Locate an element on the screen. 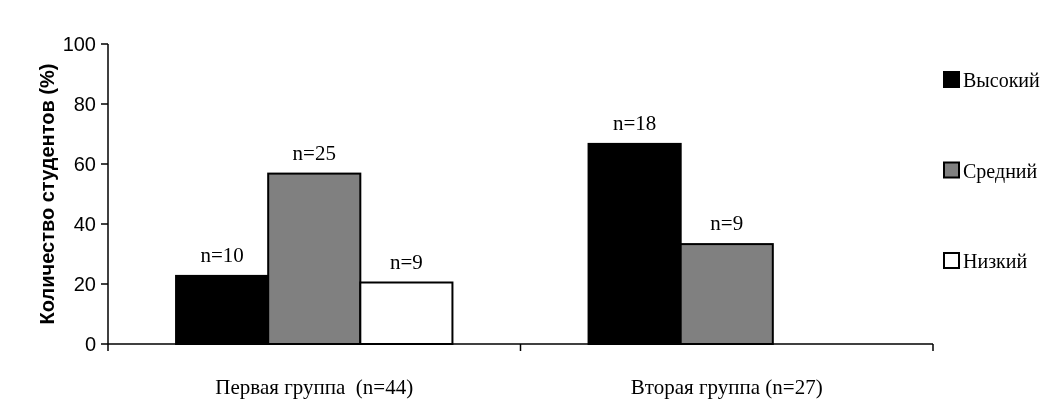  y-tick-label: 100 is located at coordinates (79, 44).